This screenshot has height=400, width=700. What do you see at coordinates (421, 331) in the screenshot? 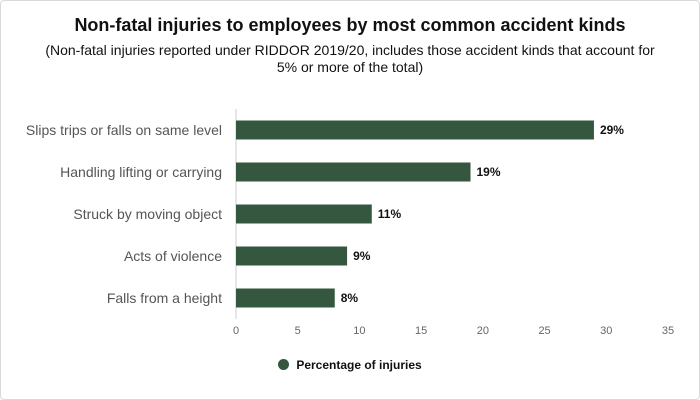
I see `x-tick-label: 15` at bounding box center [421, 331].